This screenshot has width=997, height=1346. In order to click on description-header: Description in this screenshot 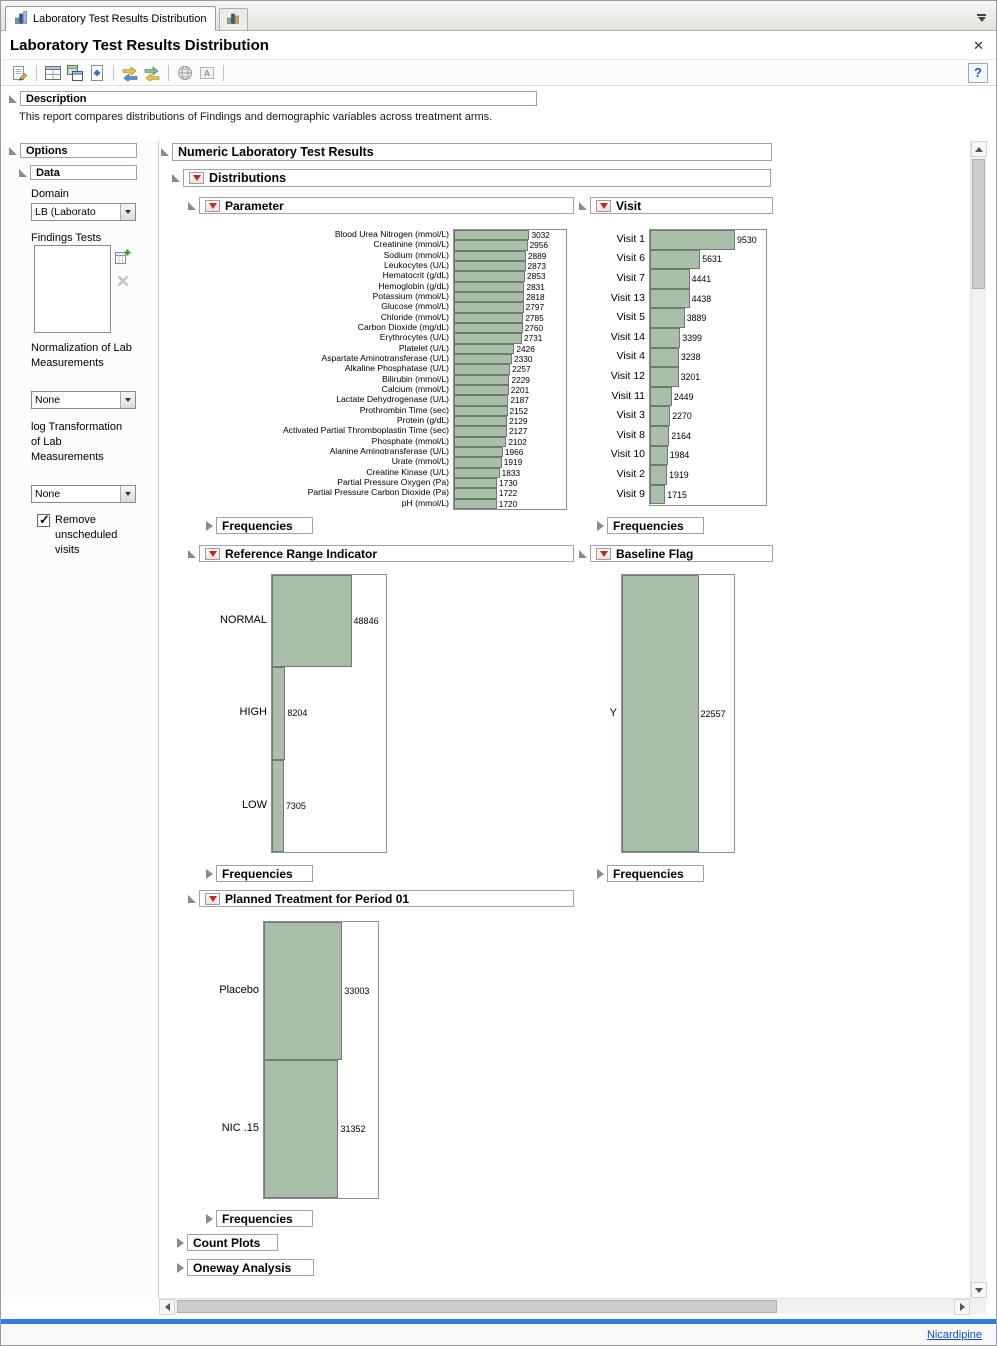, I will do `click(278, 98)`.